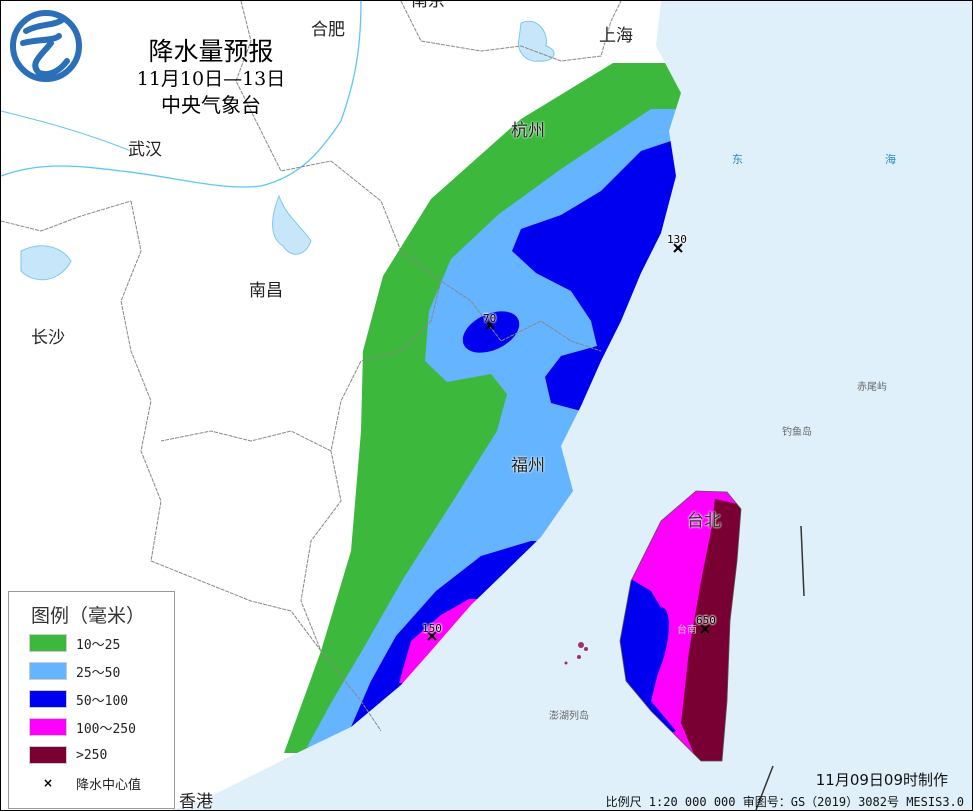 The image size is (973, 811). I want to click on issuer: 中央气象台, so click(211, 105).